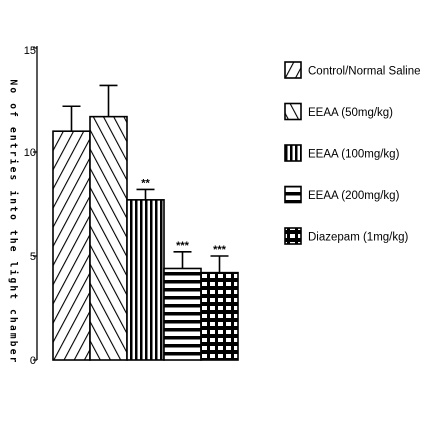  Describe the element at coordinates (33, 361) in the screenshot. I see `y-tick-label: 0` at that location.